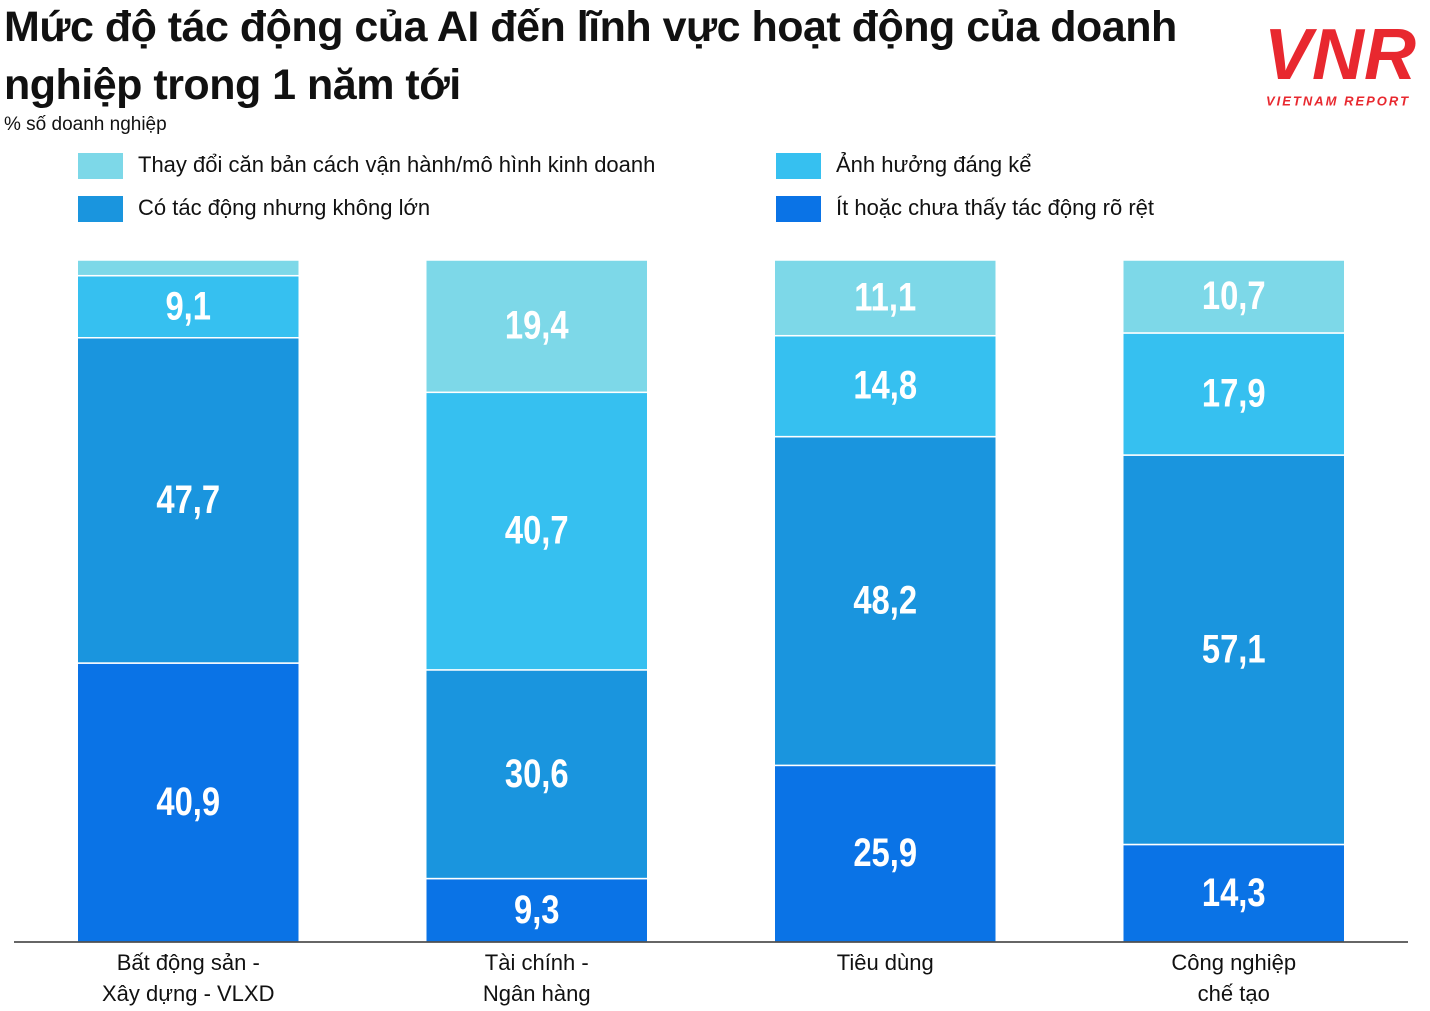 The width and height of the screenshot is (1430, 1011). I want to click on value-label: 11,1, so click(885, 296).